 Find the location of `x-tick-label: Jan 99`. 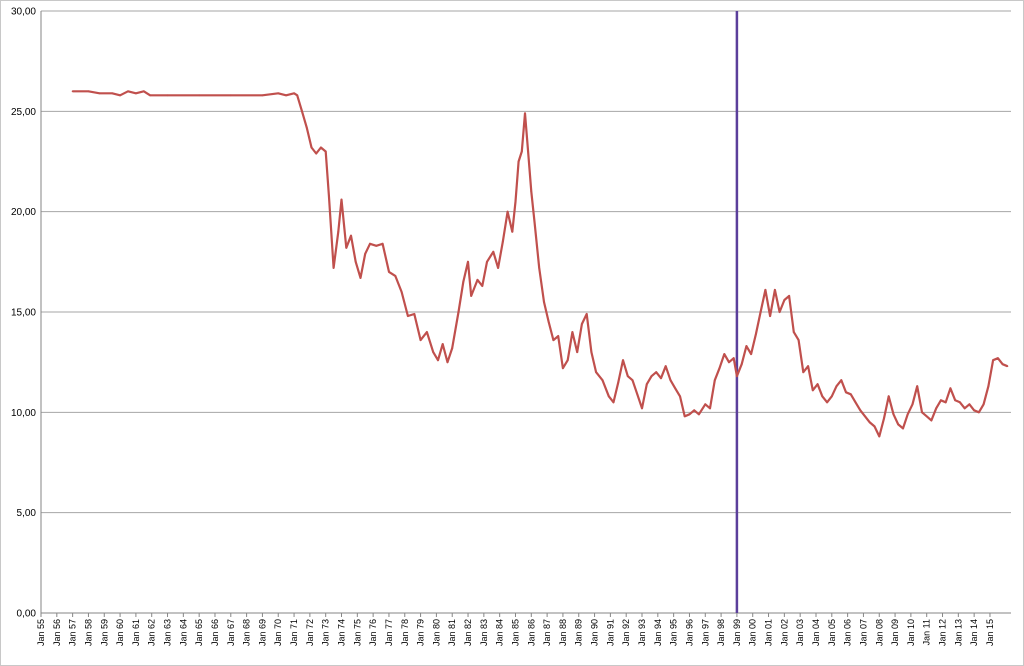

x-tick-label: Jan 99 is located at coordinates (737, 632).